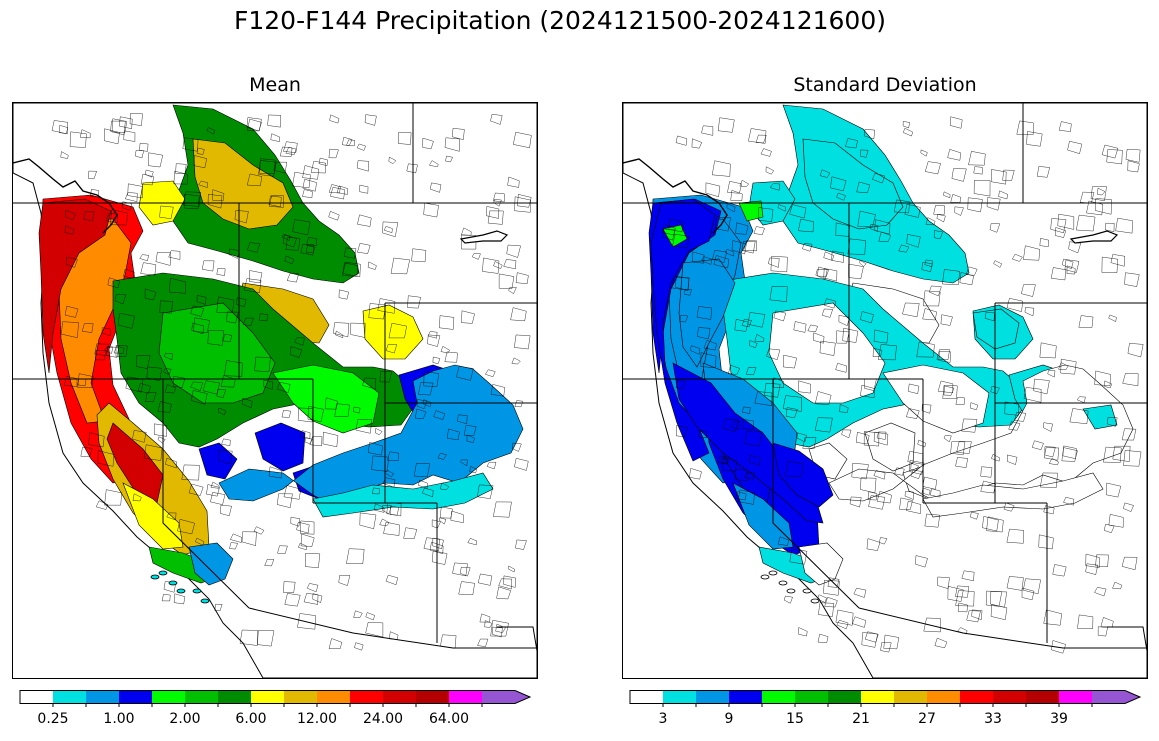  Describe the element at coordinates (763, 516) in the screenshot. I see `basin-region` at that location.